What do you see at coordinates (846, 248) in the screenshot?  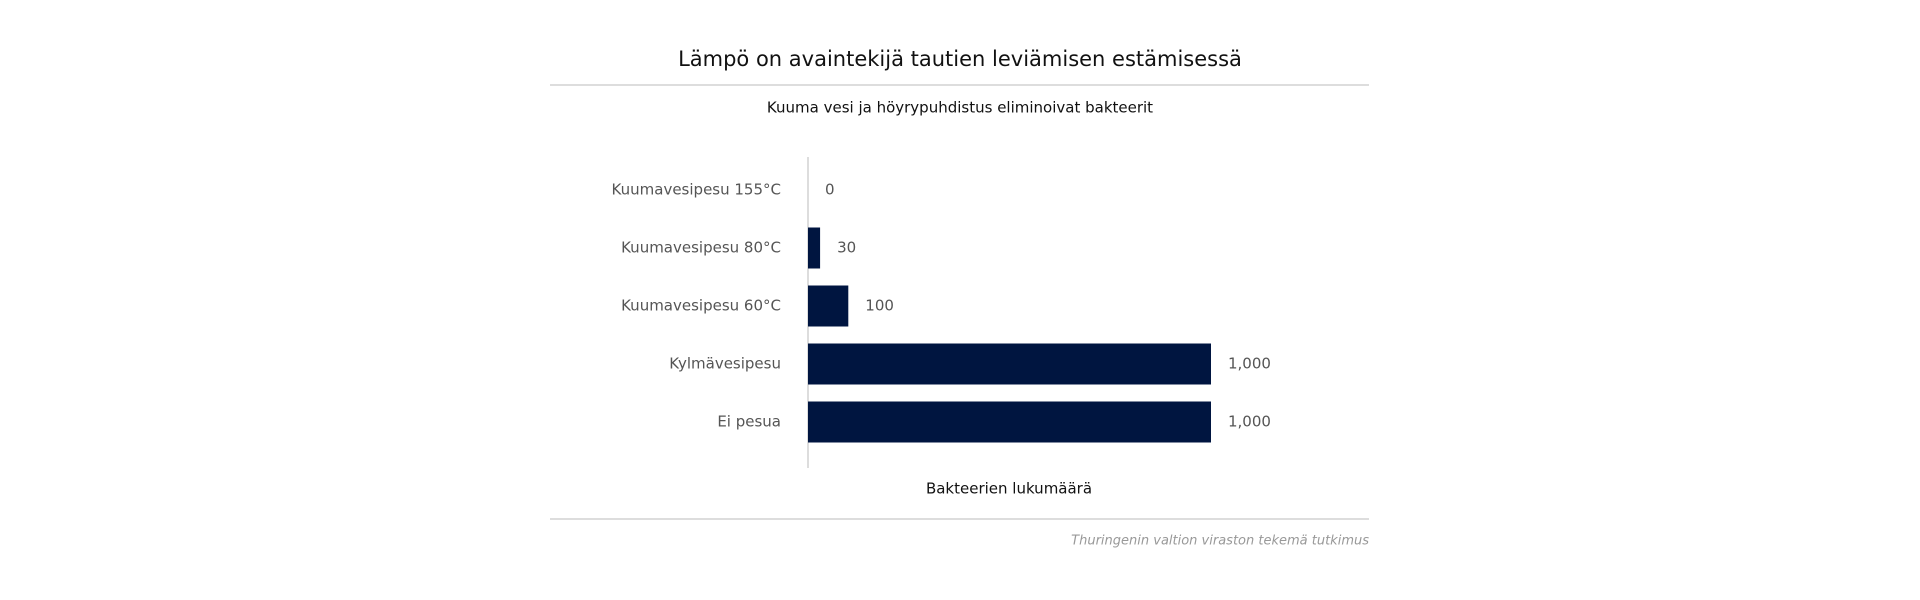 I see `value-label: 30` at bounding box center [846, 248].